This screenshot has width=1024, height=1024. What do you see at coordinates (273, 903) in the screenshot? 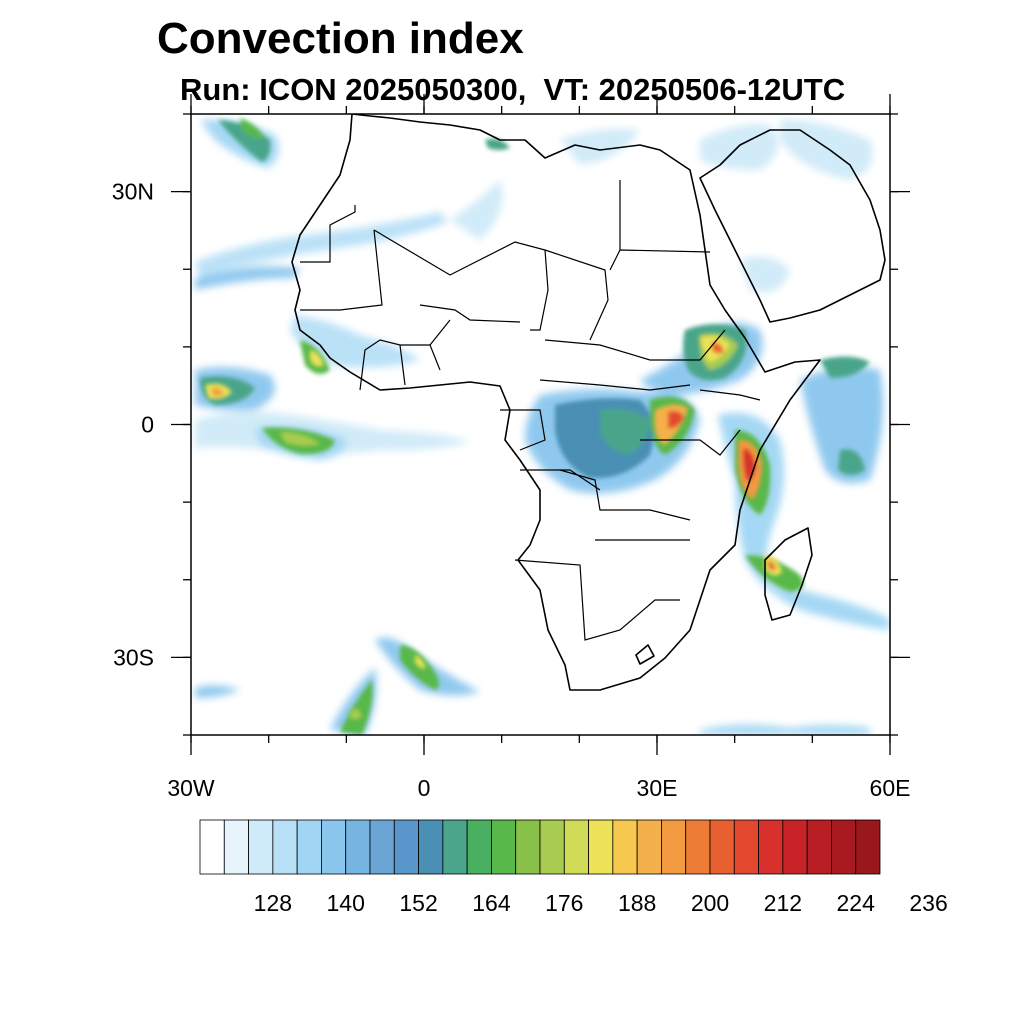
I see `colorbar-label: 128` at bounding box center [273, 903].